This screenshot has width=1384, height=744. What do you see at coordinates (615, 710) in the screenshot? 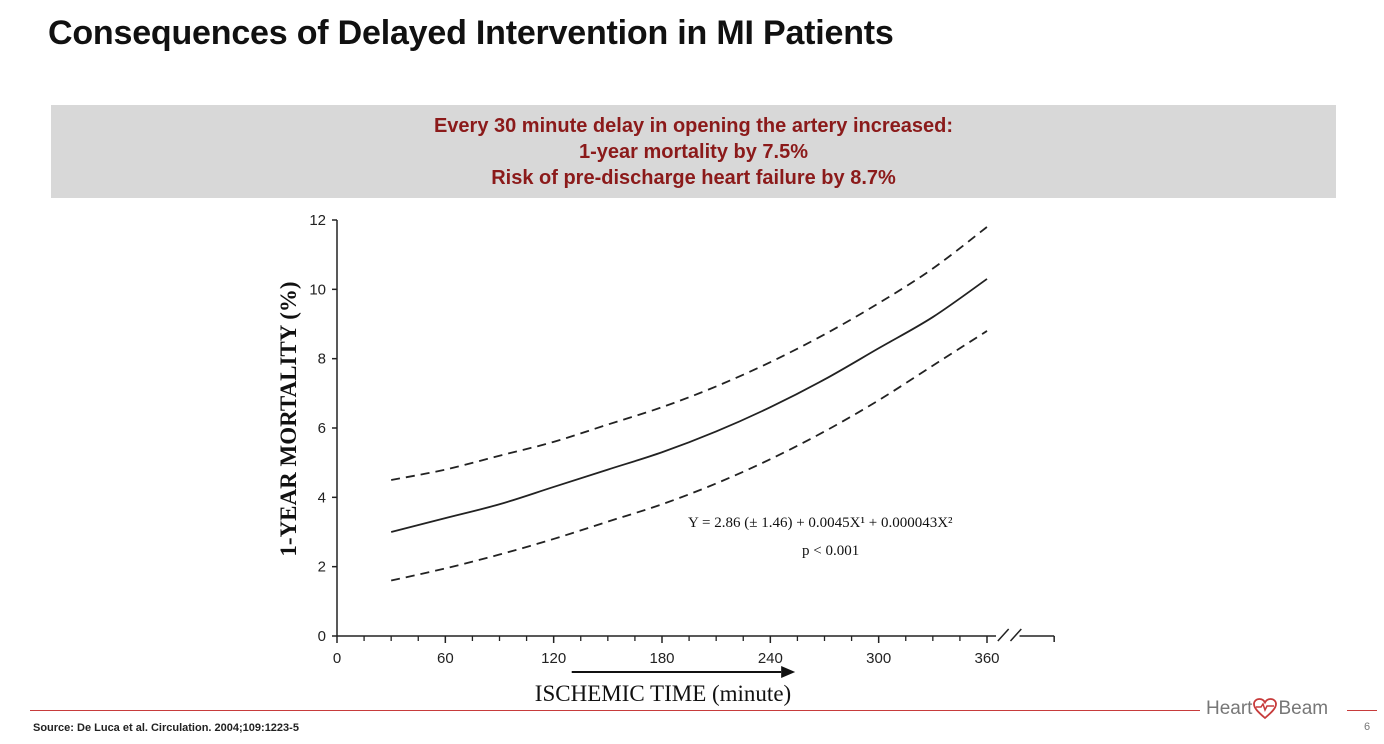
I see `footer-rule-left` at bounding box center [615, 710].